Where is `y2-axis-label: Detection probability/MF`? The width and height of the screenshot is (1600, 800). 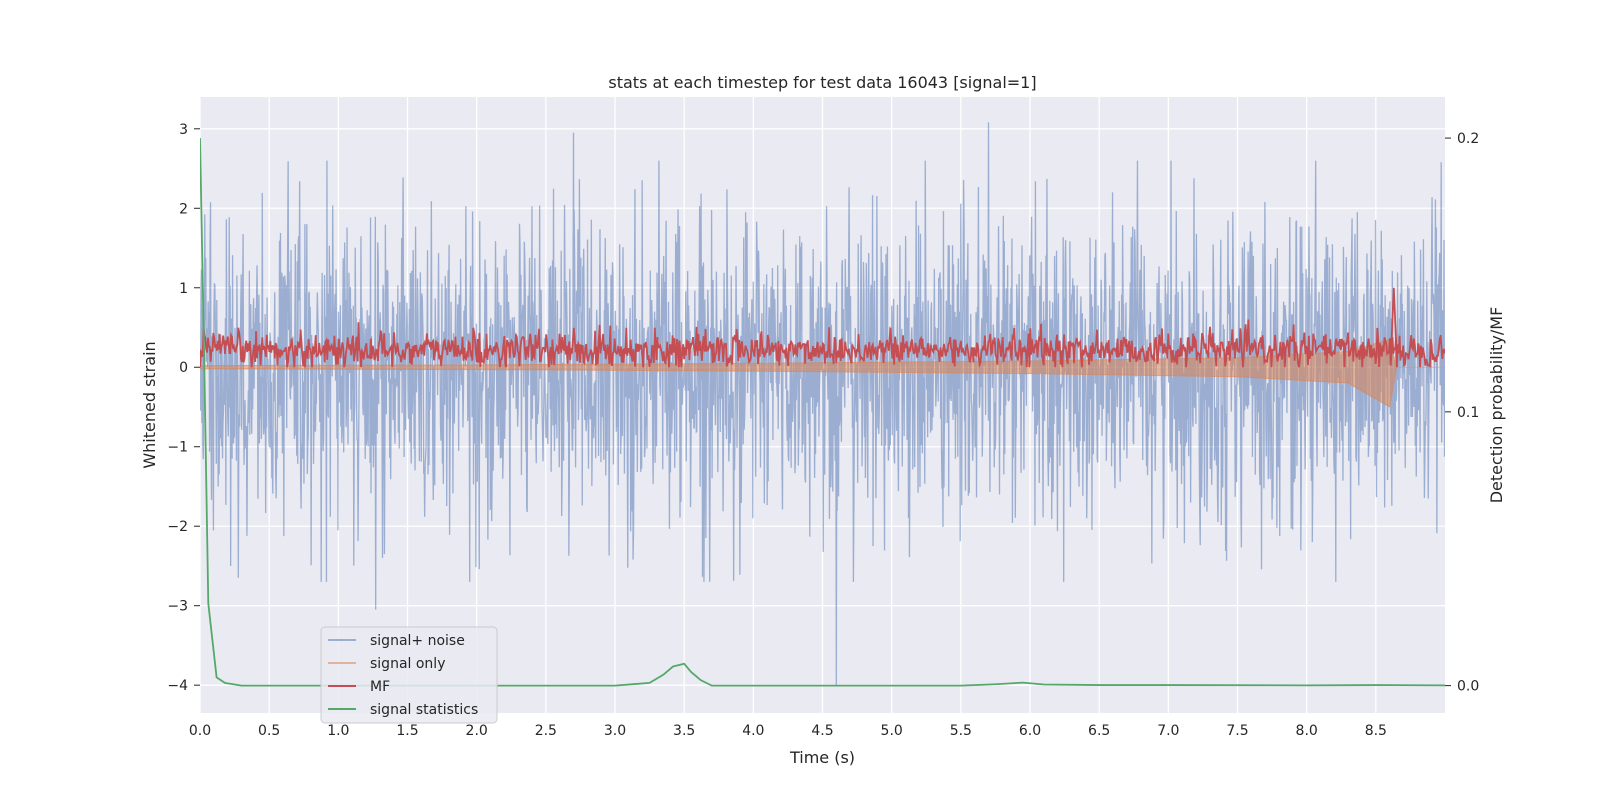 y2-axis-label: Detection probability/MF is located at coordinates (1496, 405).